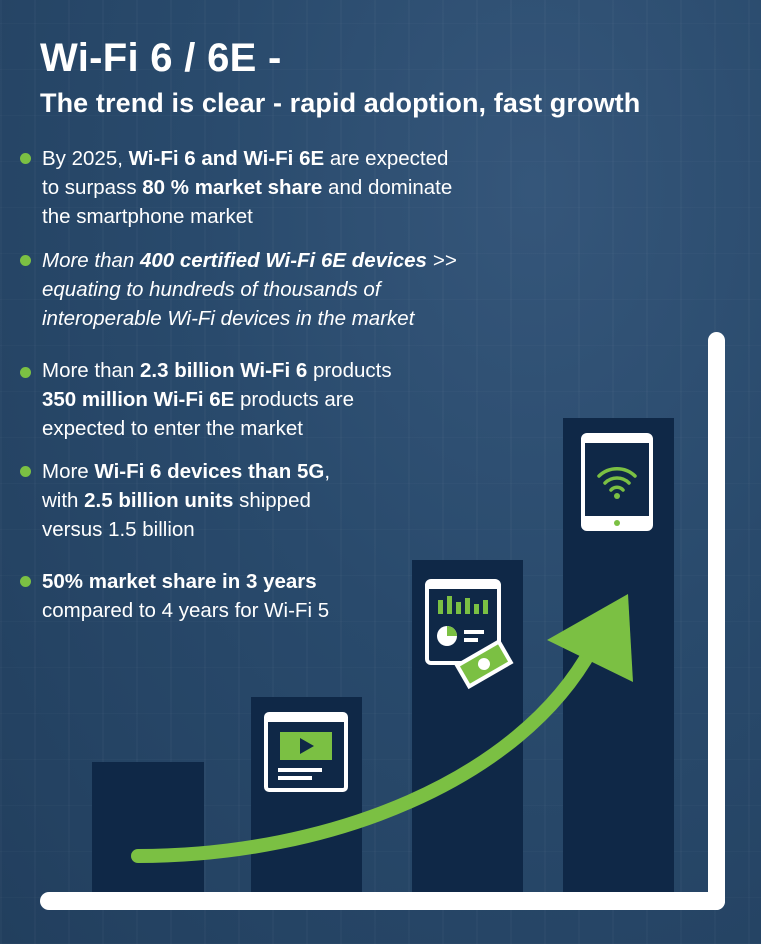 The height and width of the screenshot is (944, 761). I want to click on bullet-emphasis-text: 2.3 billion Wi-Fi 6, so click(224, 370).